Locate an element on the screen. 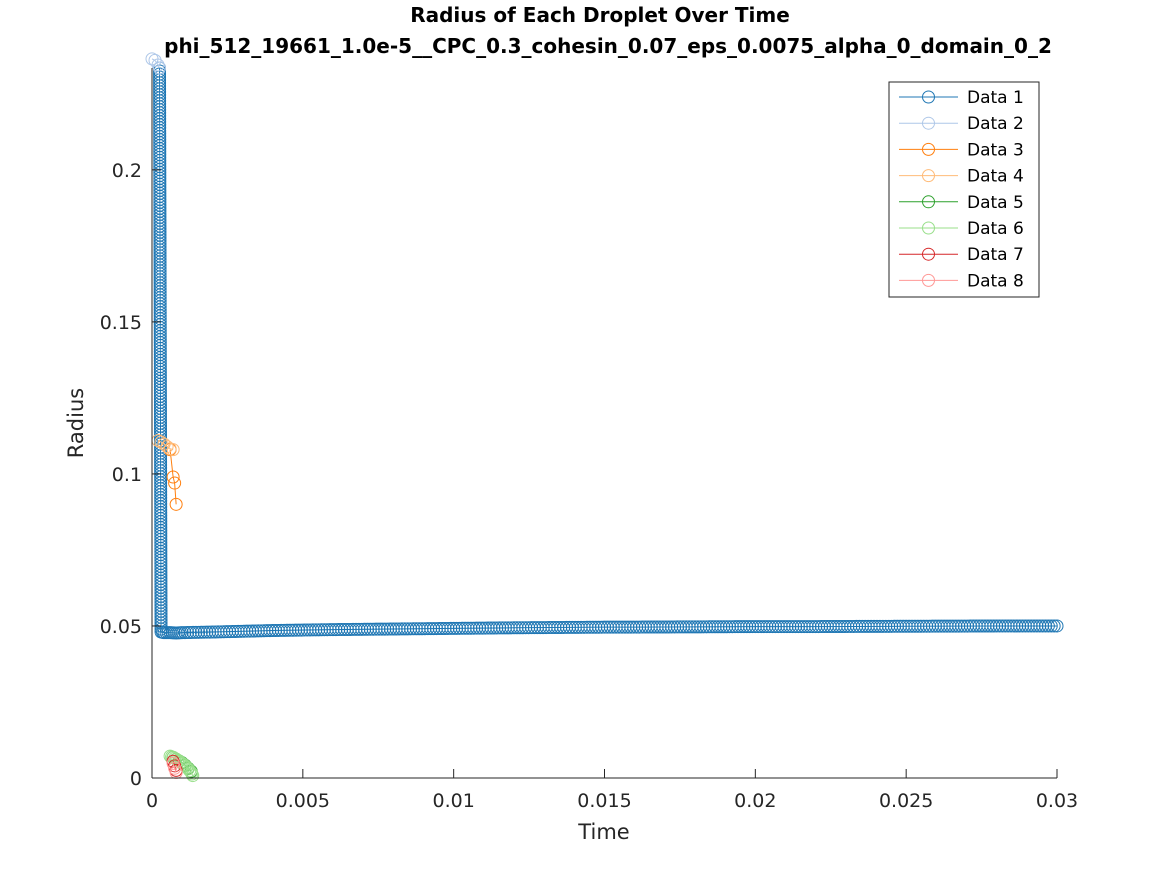 The height and width of the screenshot is (879, 1167). x-ticks: 0 0.005 0.01 0.015 0.02 0.025 0.03 is located at coordinates (612, 790).